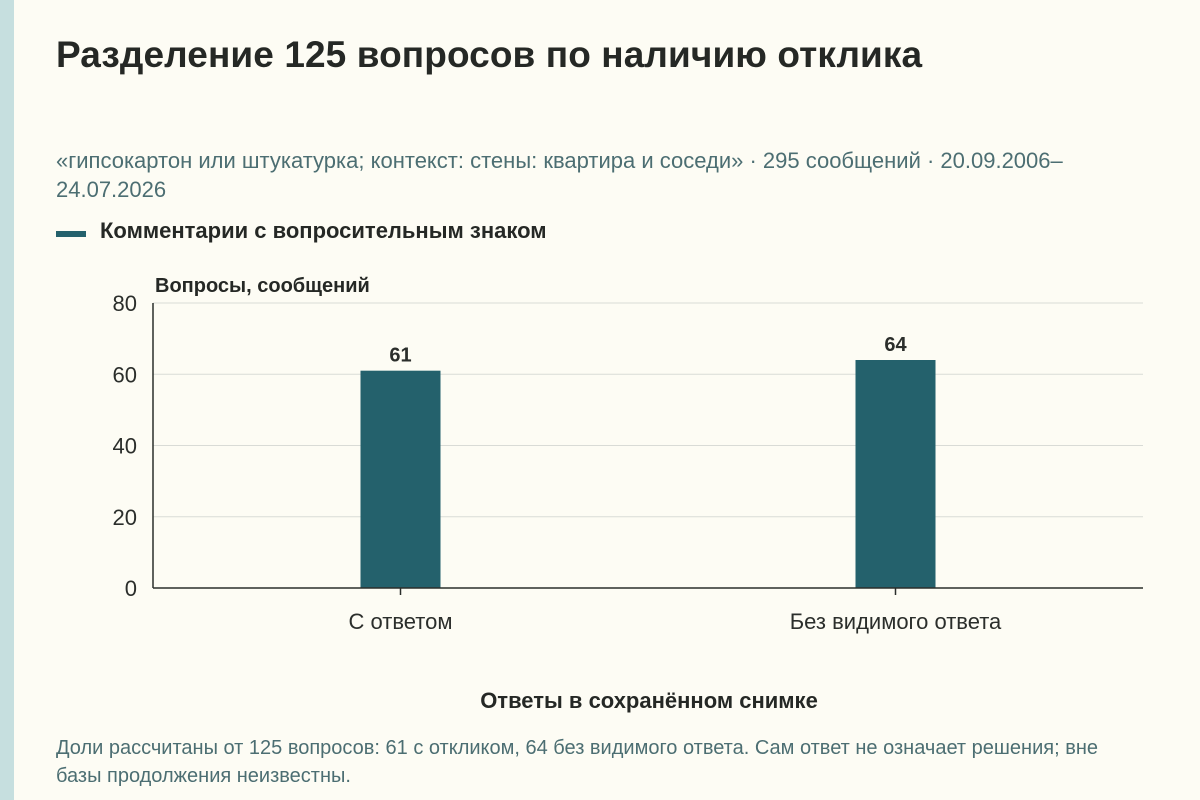 The image size is (1200, 800). Describe the element at coordinates (649, 700) in the screenshot. I see `x-axis-title: Ответы в сохранённом снимке` at that location.